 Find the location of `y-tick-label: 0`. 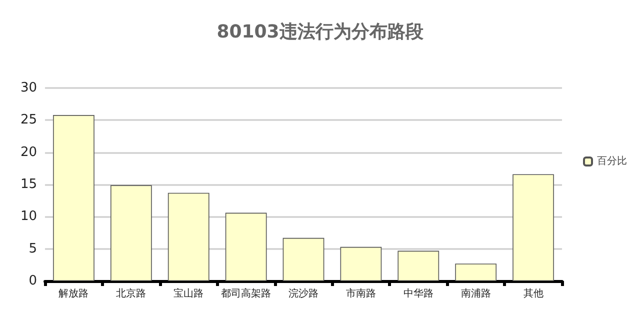

y-tick-label: 0 is located at coordinates (32, 281).